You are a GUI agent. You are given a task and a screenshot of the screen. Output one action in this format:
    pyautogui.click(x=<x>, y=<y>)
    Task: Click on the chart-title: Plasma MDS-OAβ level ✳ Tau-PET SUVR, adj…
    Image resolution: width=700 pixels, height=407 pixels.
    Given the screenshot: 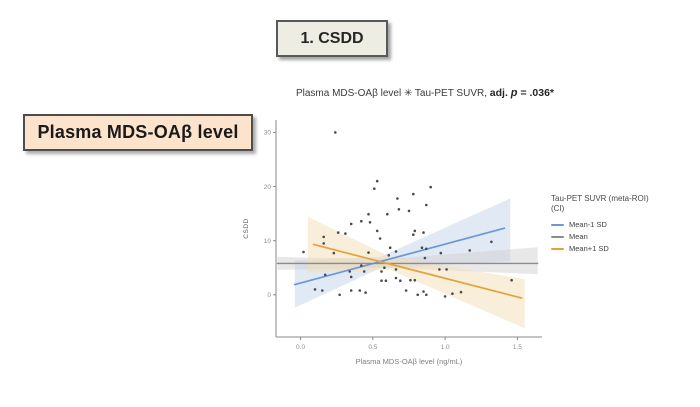 What is the action you would take?
    pyautogui.click(x=425, y=93)
    